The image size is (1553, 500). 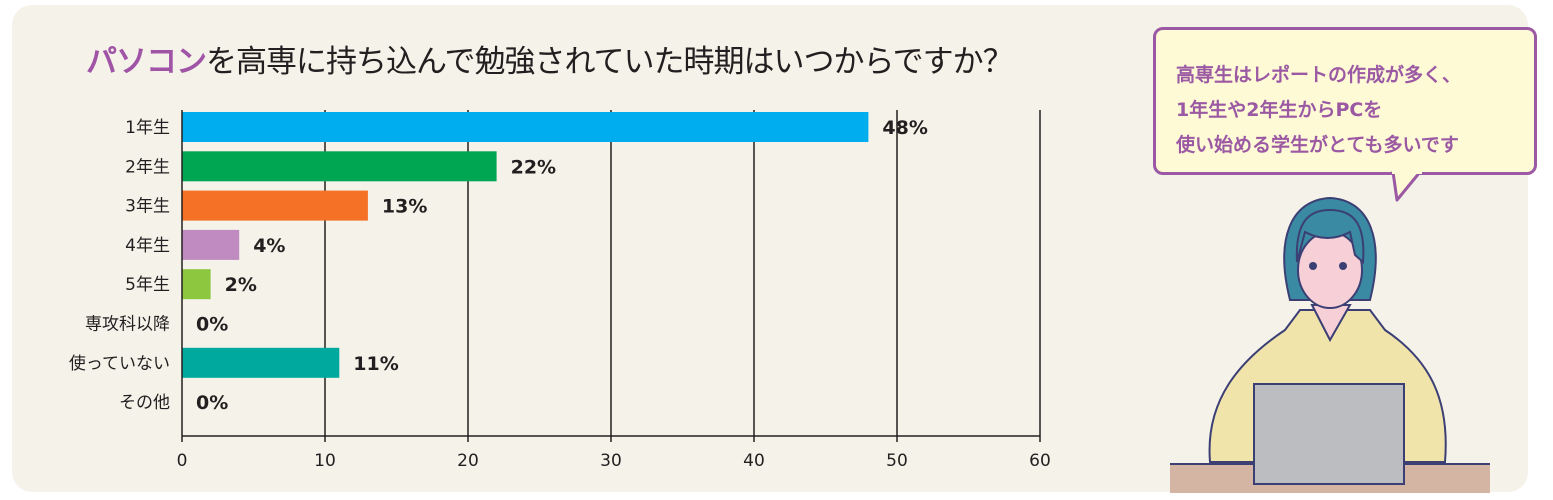 I want to click on data-label: 48%, so click(x=904, y=128).